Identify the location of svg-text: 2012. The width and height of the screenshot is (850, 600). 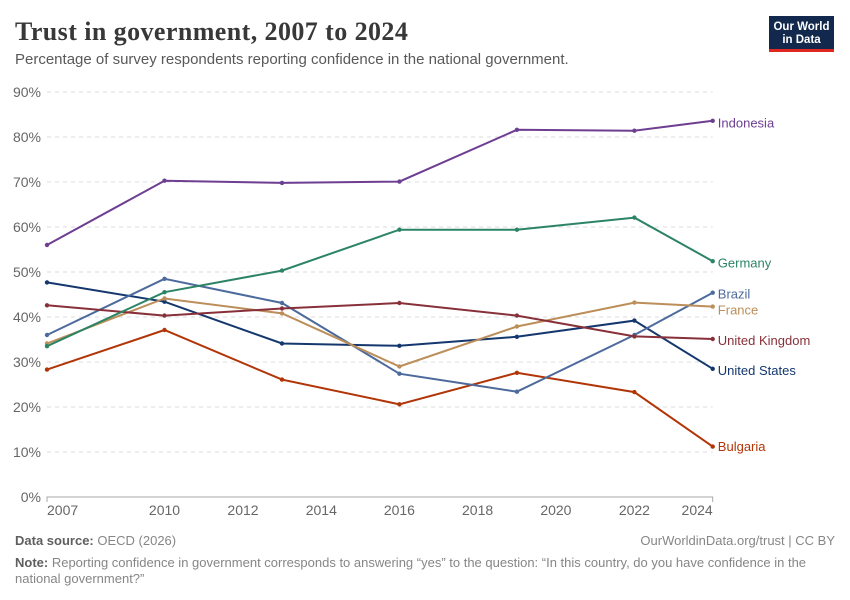
(242, 510).